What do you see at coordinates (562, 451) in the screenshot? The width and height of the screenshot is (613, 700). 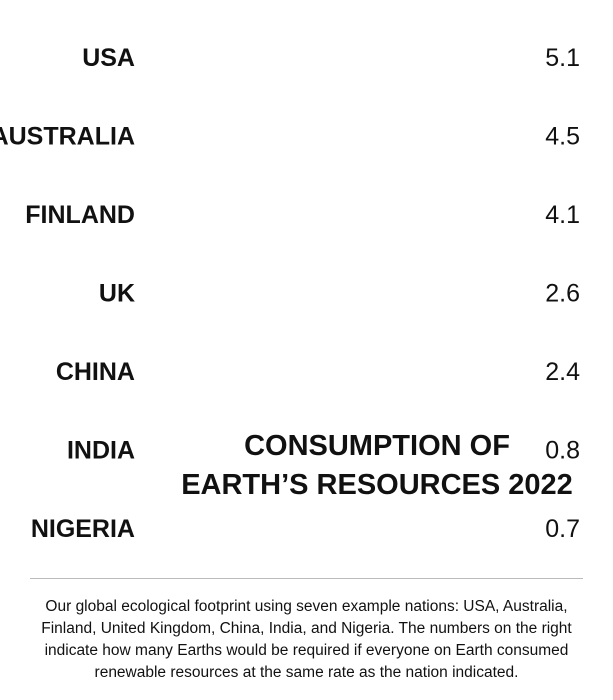 I see `value-label: 0.8` at bounding box center [562, 451].